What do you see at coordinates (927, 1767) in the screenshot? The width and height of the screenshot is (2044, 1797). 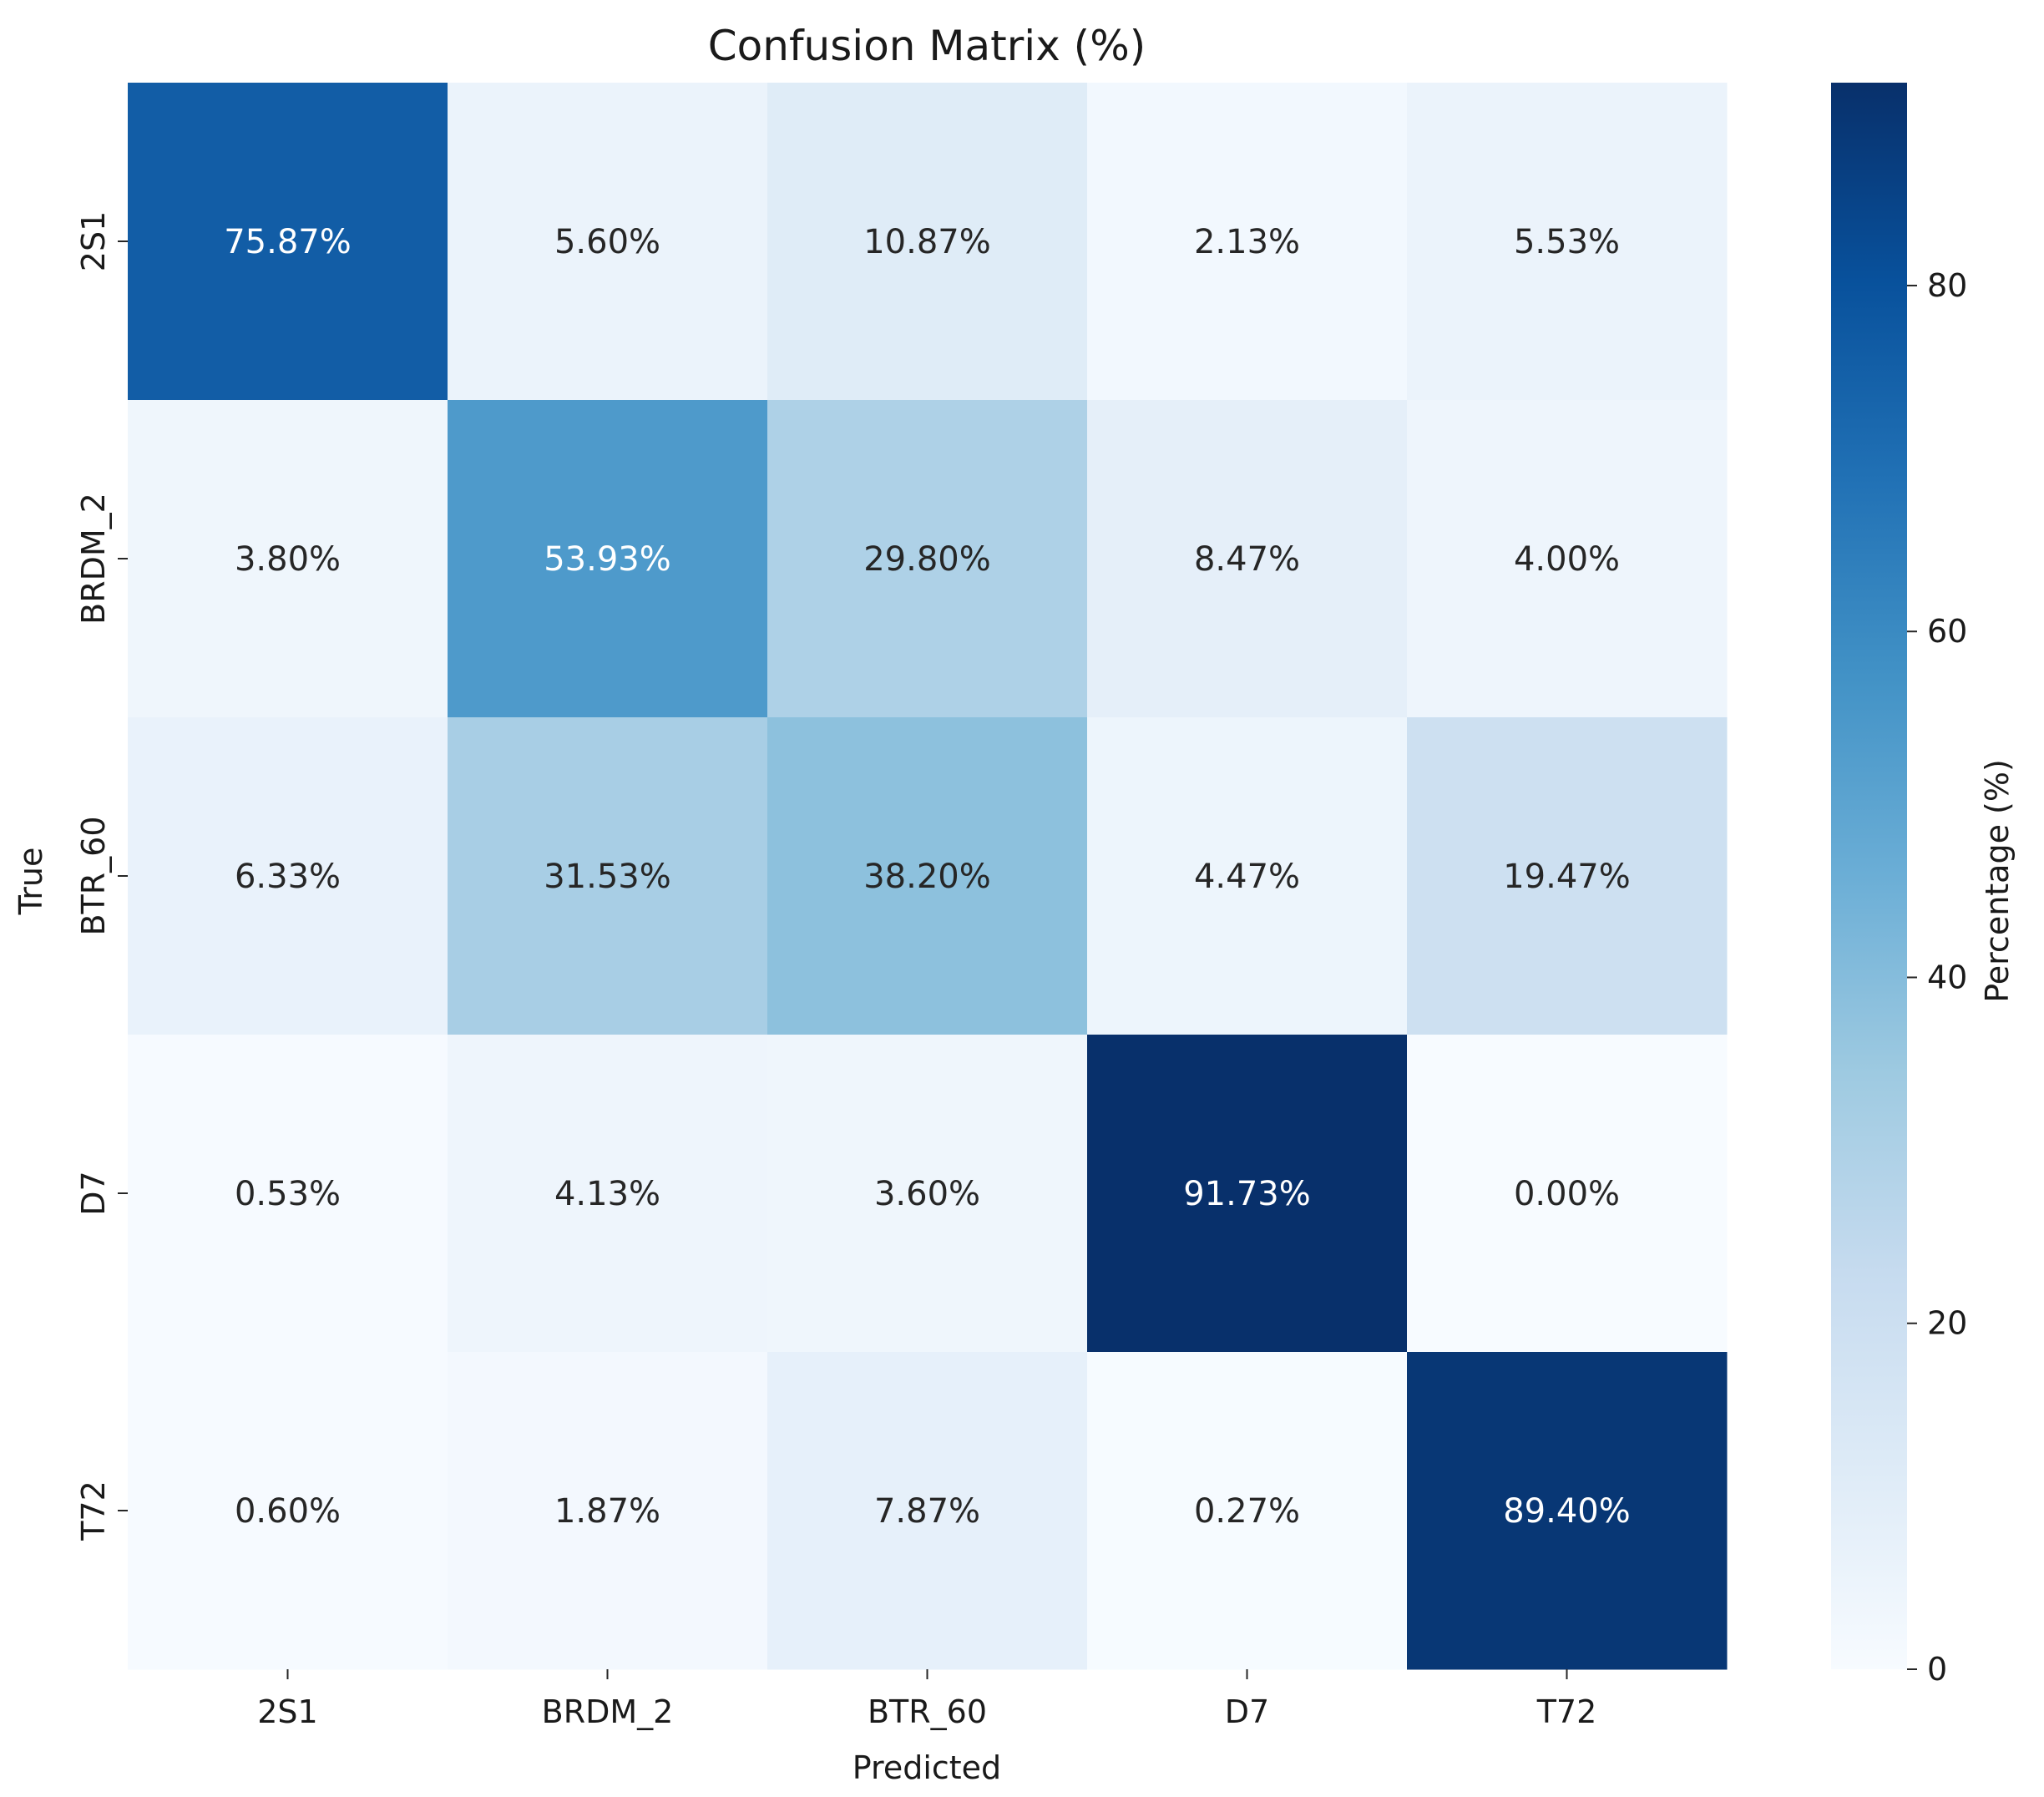 I see `x-axis-label: Predicted` at bounding box center [927, 1767].